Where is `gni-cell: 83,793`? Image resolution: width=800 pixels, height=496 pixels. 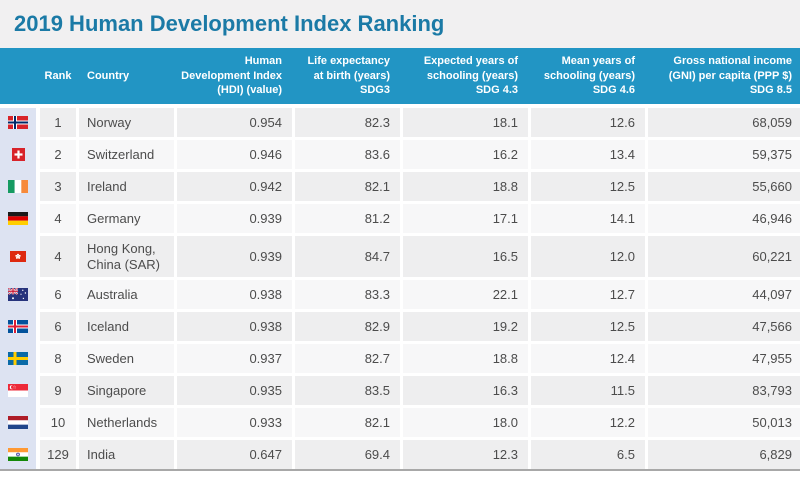
gni-cell: 83,793 is located at coordinates (724, 390).